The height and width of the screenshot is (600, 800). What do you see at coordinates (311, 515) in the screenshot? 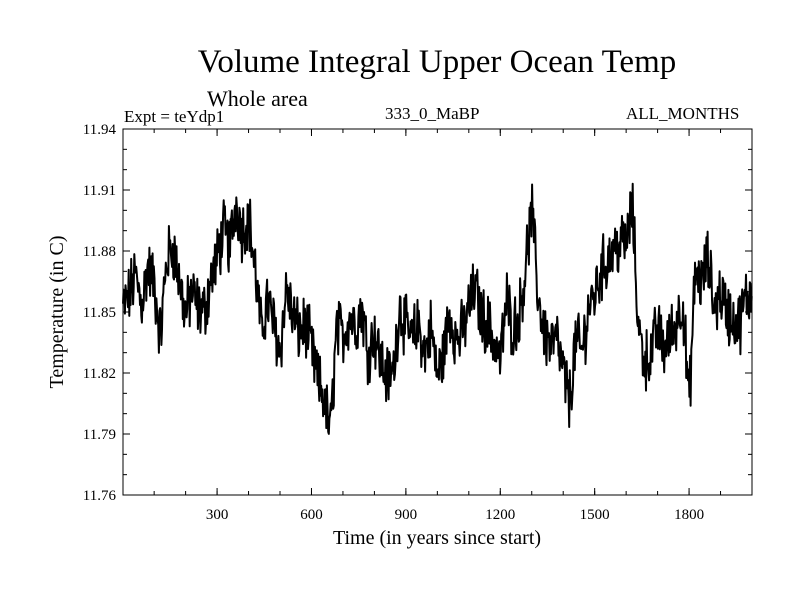
I see `x-tick-label: 600` at bounding box center [311, 515].